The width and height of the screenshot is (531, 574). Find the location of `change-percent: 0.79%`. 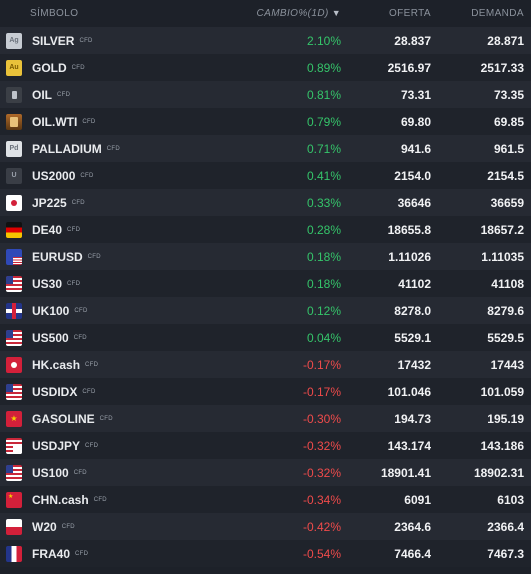

change-percent: 0.79% is located at coordinates (323, 121).